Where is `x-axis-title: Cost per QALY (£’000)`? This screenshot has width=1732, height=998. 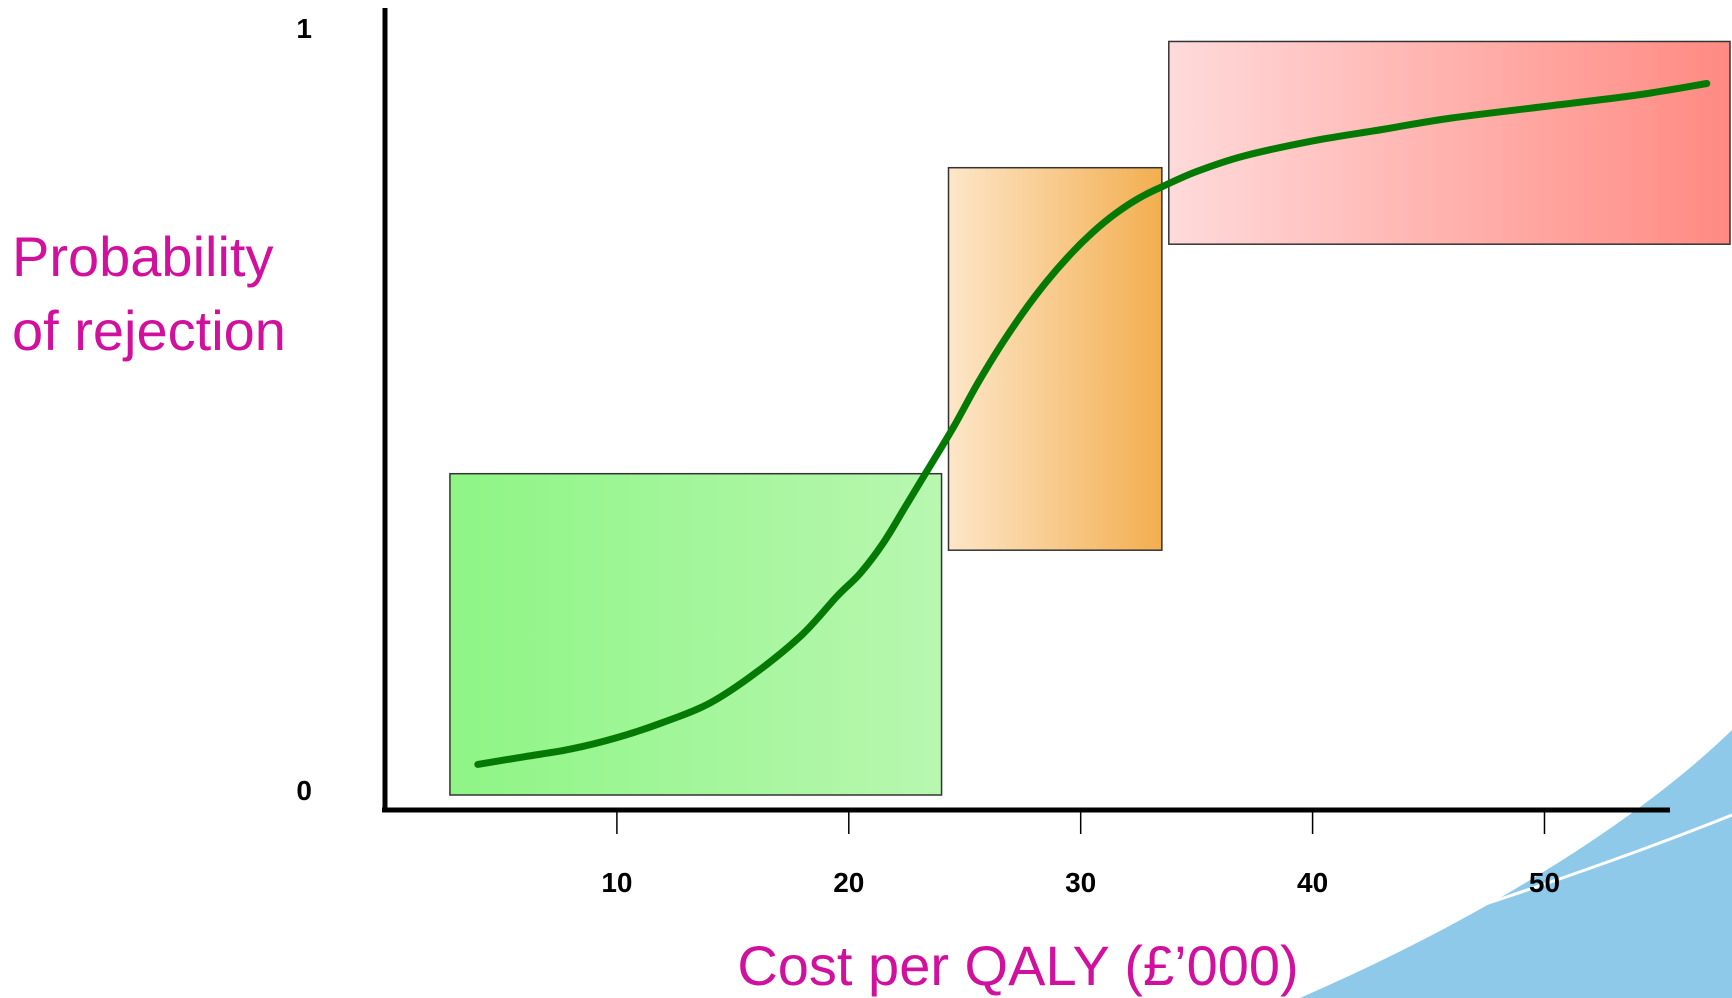 x-axis-title: Cost per QALY (£’000) is located at coordinates (1017, 965).